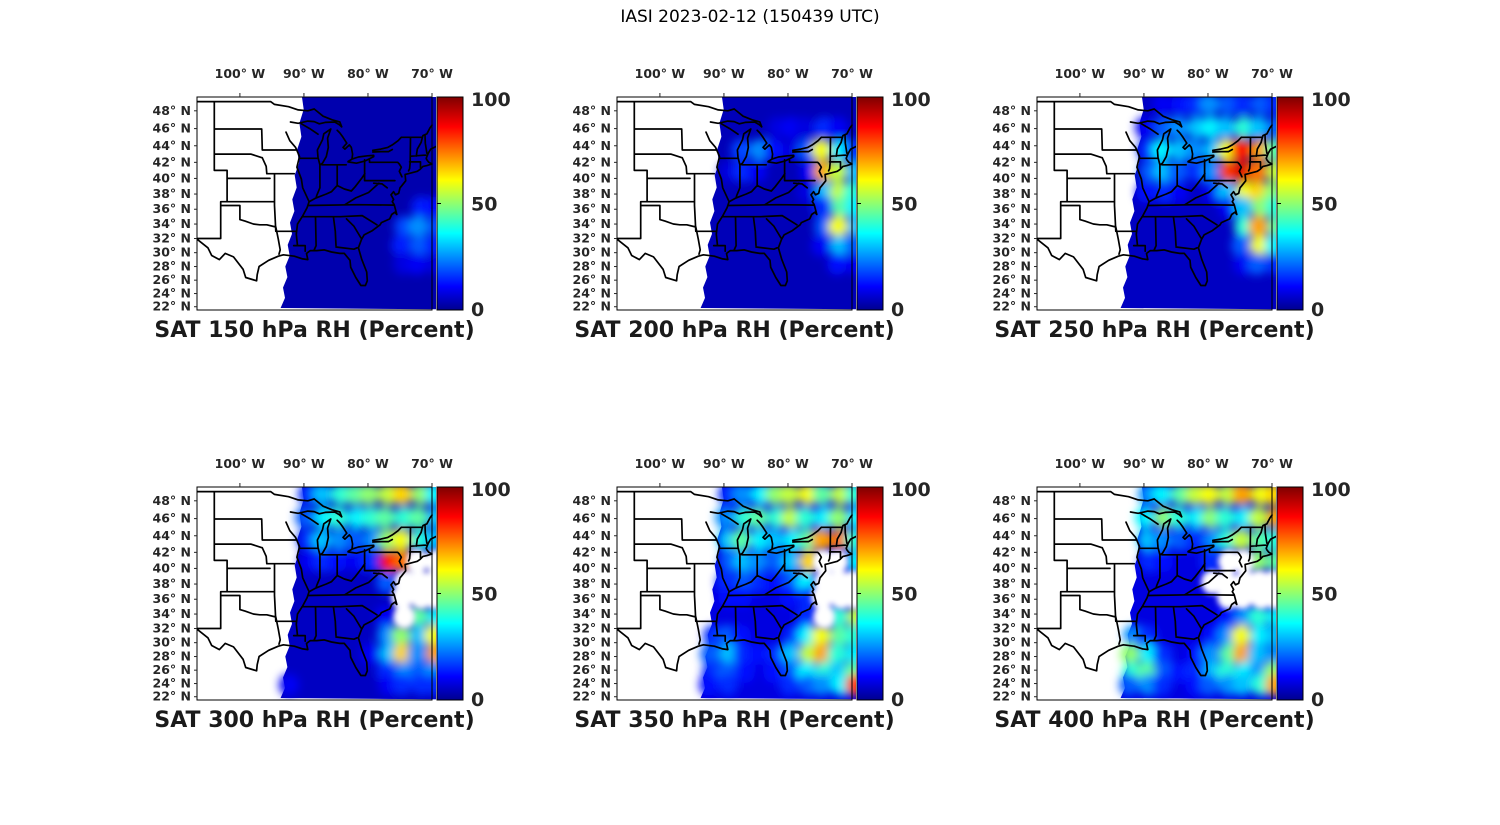  I want to click on panel-title-300hpa: SAT 300 hPa RH (Percent), so click(314, 720).